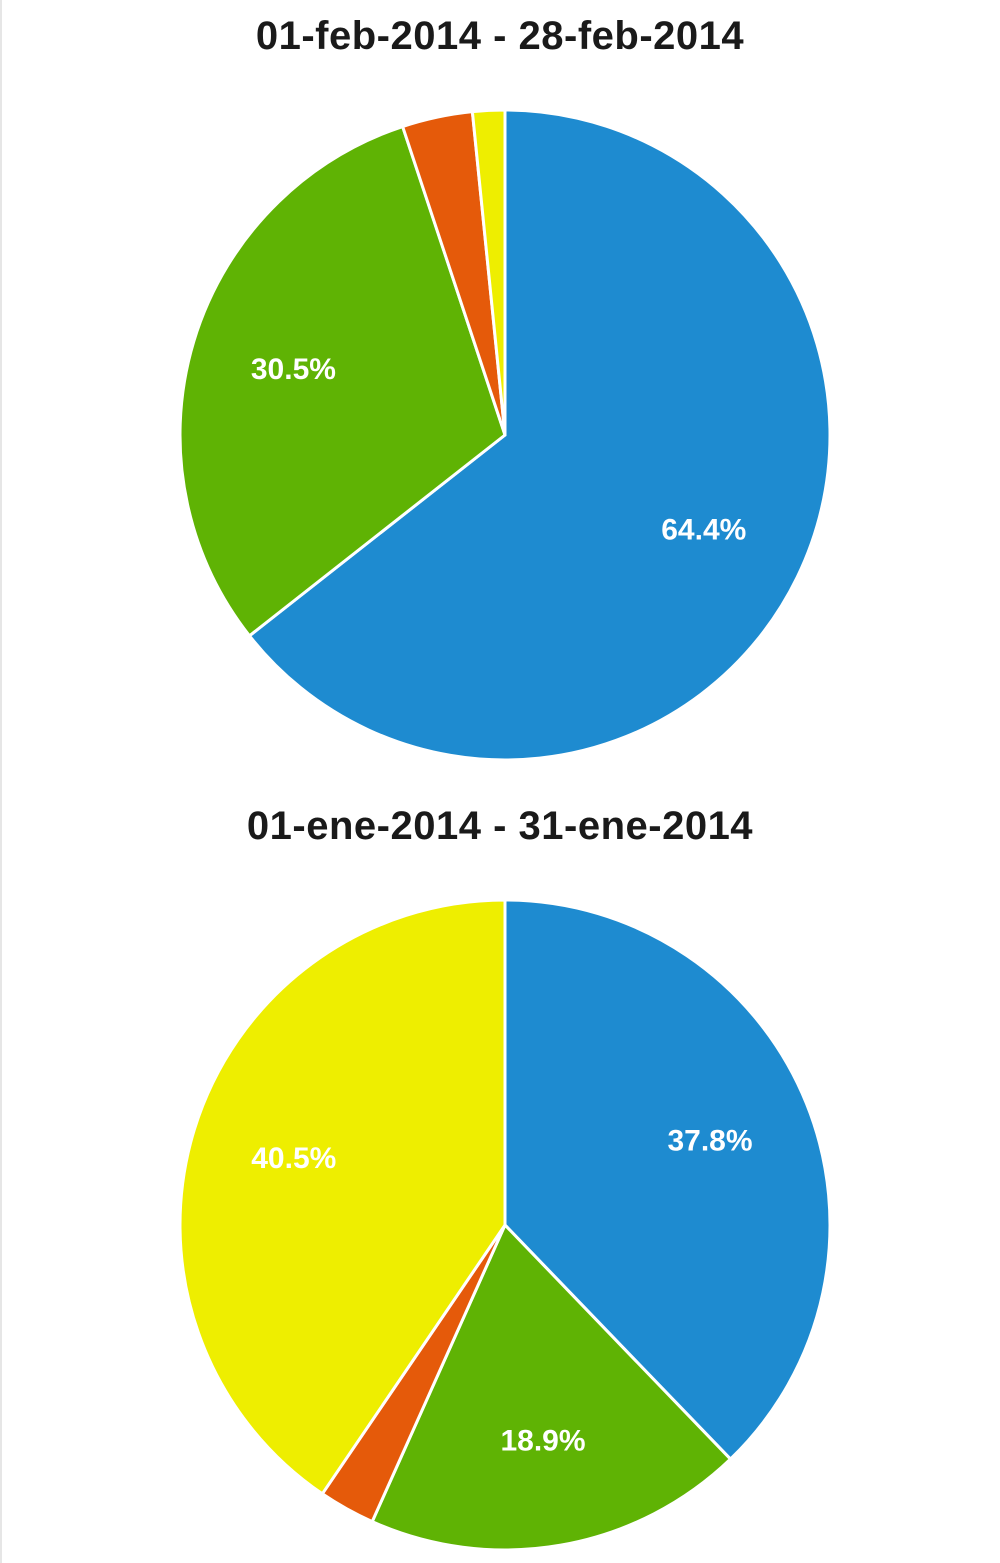  Describe the element at coordinates (293, 369) in the screenshot. I see `slice-label-green: 30.5%` at that location.